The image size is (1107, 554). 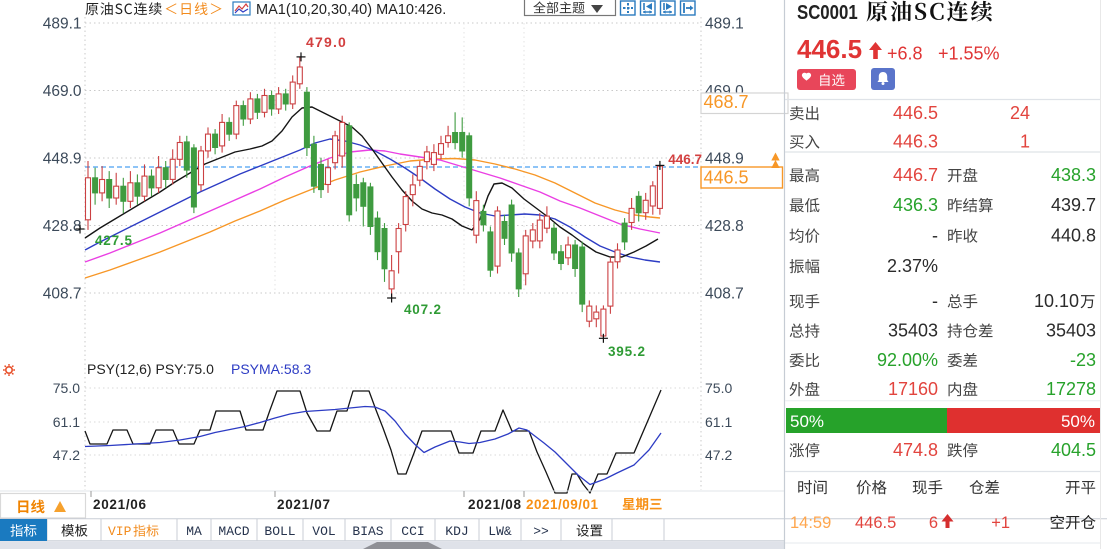 What do you see at coordinates (912, 266) in the screenshot?
I see `svg-text: 2.37%` at bounding box center [912, 266].